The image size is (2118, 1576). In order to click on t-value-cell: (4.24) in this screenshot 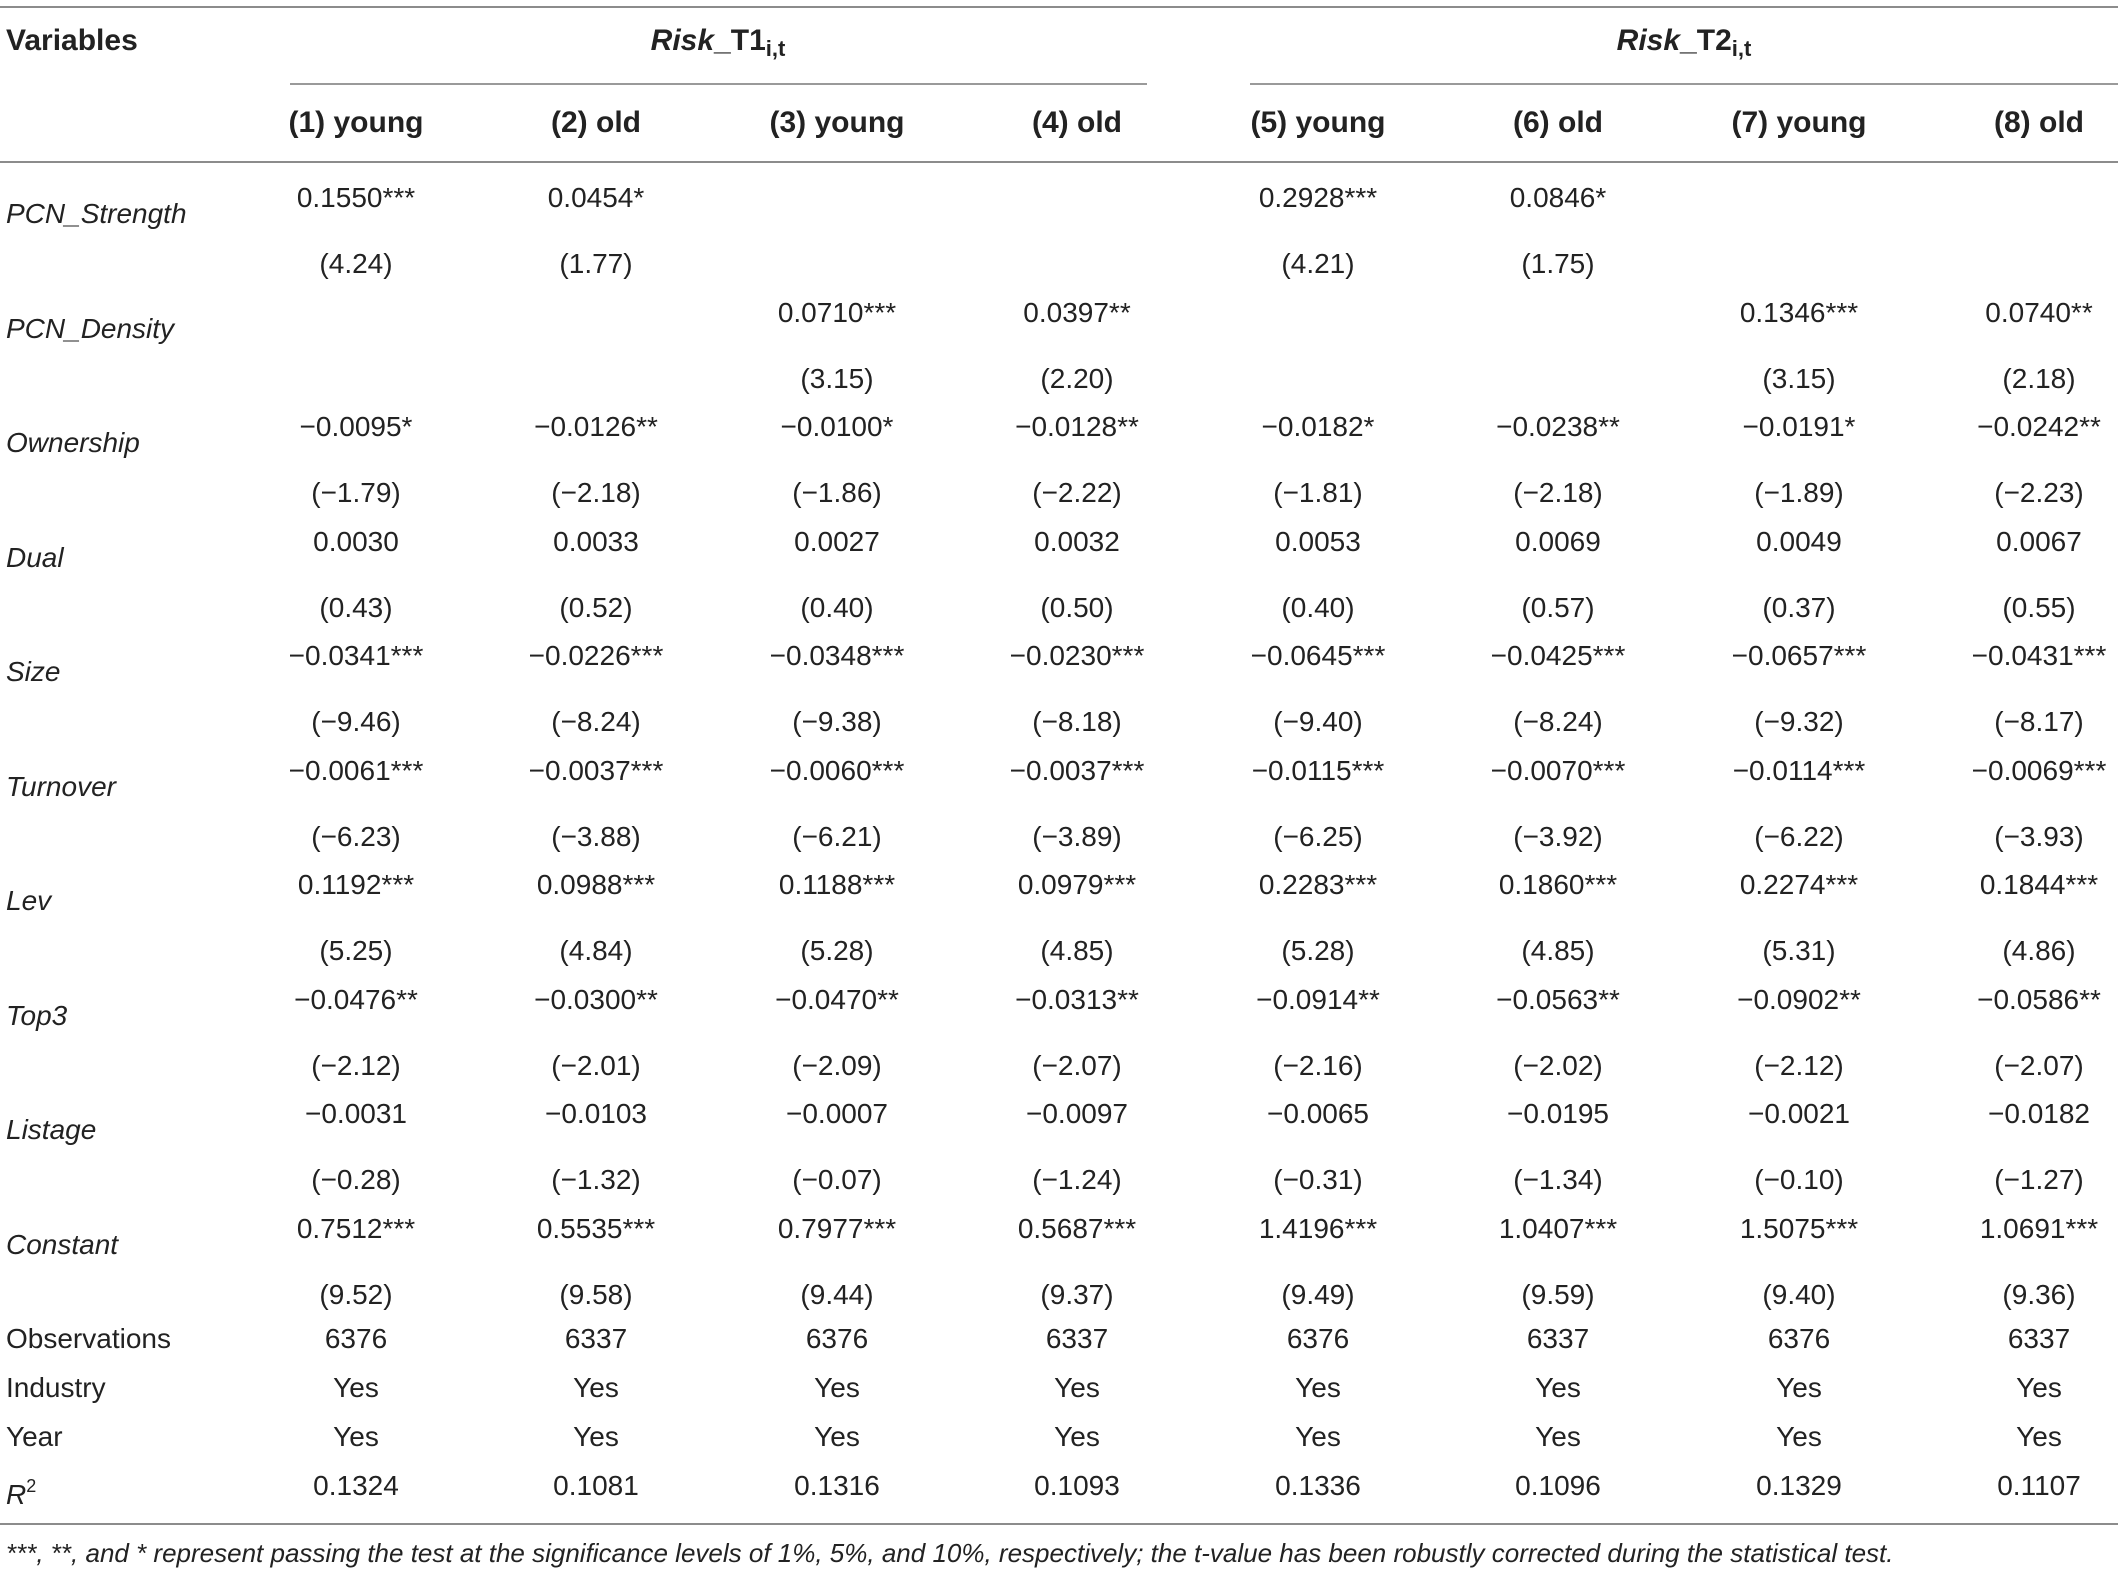, I will do `click(356, 263)`.